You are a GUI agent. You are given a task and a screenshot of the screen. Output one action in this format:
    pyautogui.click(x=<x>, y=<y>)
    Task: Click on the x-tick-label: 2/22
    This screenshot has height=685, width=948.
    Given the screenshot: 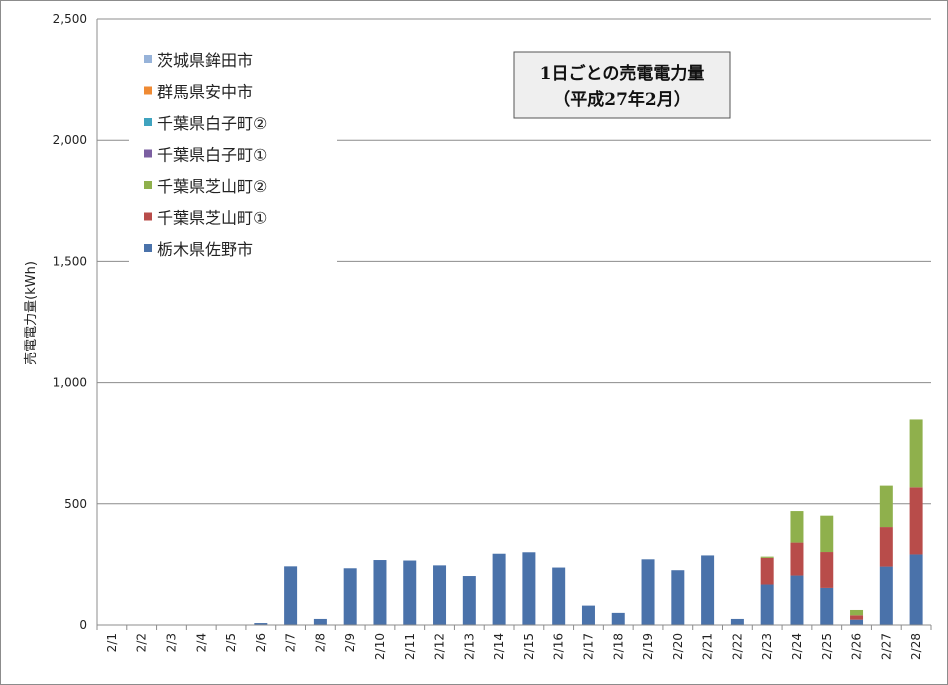 What is the action you would take?
    pyautogui.click(x=737, y=646)
    